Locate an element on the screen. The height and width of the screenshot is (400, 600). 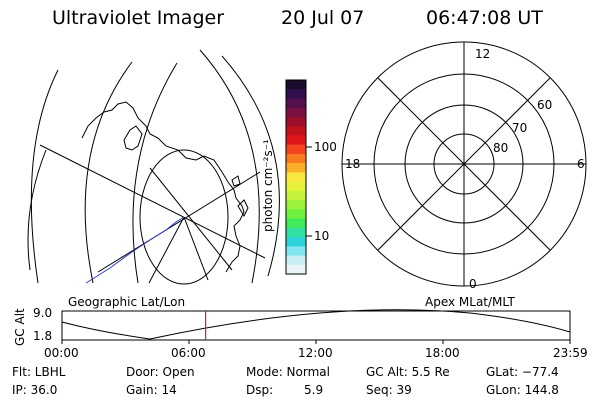
info-door: Door: Open is located at coordinates (160, 372).